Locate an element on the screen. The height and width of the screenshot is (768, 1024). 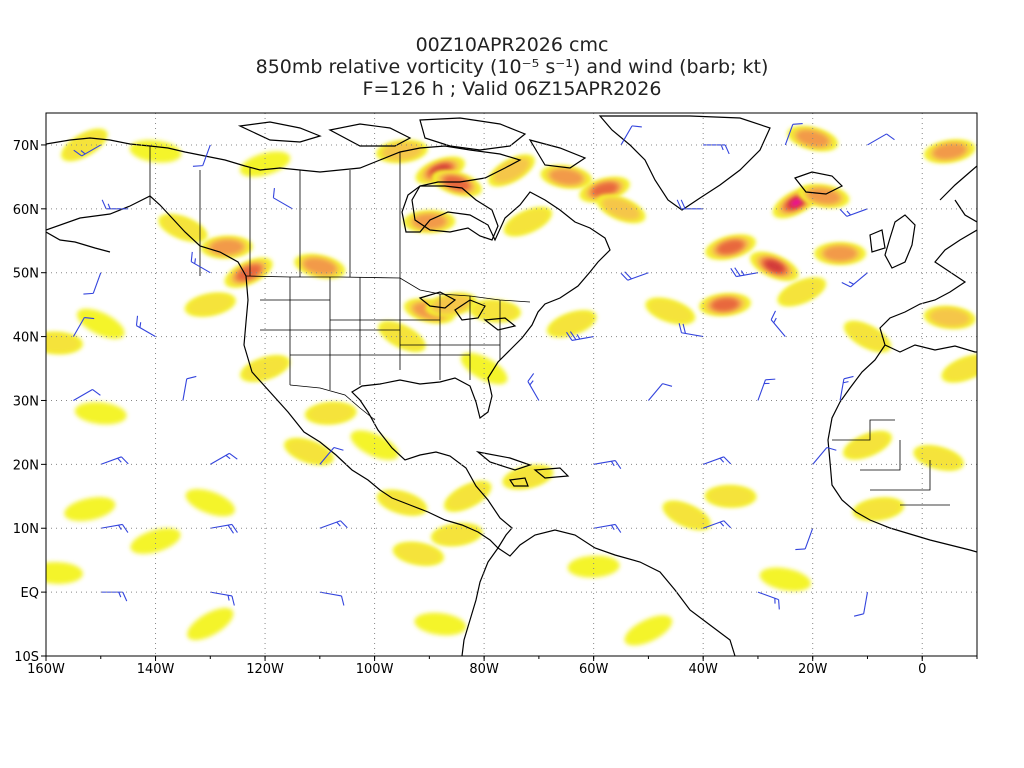
lat-tick-label: EQ is located at coordinates (30, 593).